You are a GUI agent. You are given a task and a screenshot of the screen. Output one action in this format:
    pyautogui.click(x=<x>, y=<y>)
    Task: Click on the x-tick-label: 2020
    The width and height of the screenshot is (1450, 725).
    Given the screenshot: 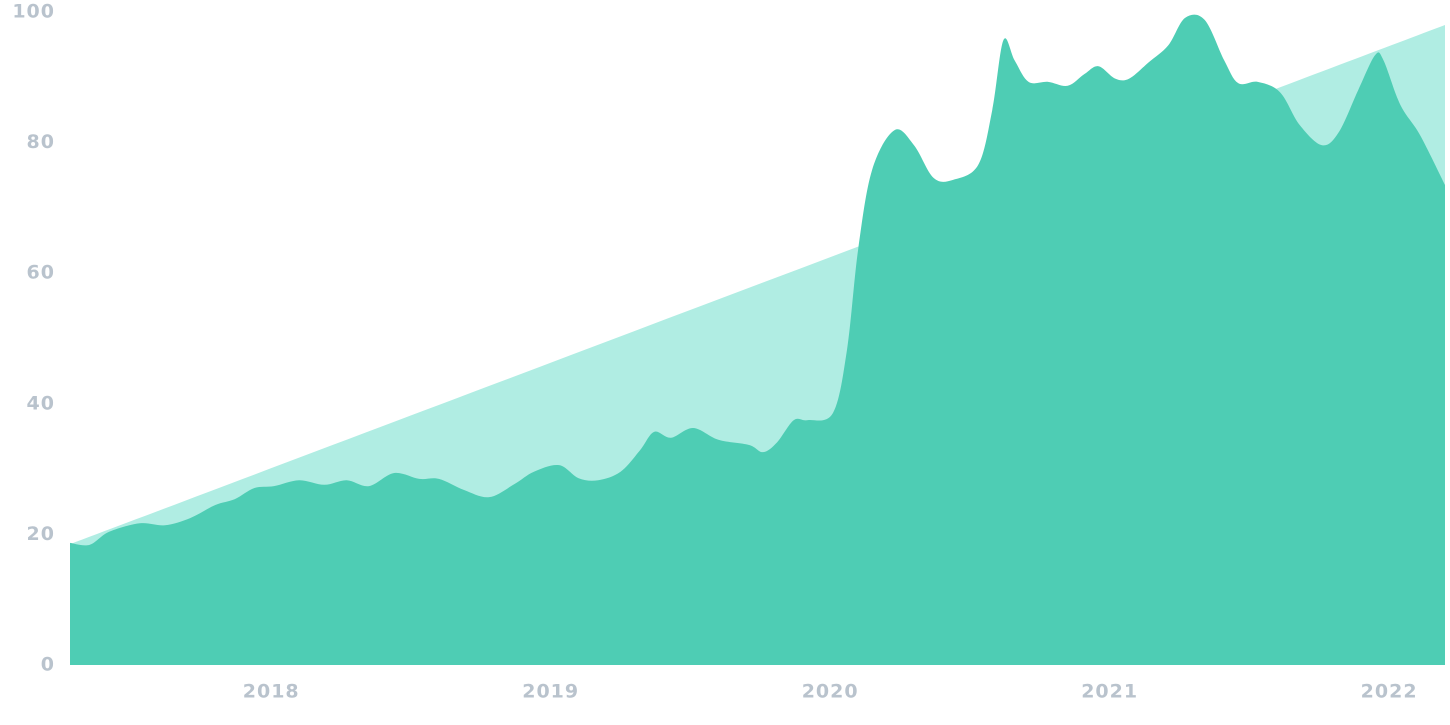 What is the action you would take?
    pyautogui.click(x=830, y=692)
    